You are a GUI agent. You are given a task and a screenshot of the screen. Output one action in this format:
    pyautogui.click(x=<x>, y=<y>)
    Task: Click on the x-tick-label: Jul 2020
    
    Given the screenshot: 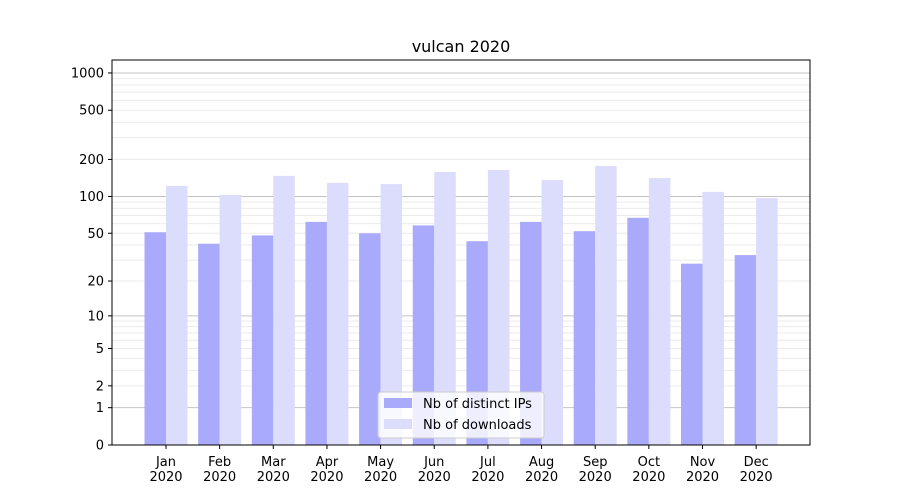 What is the action you would take?
    pyautogui.click(x=487, y=470)
    